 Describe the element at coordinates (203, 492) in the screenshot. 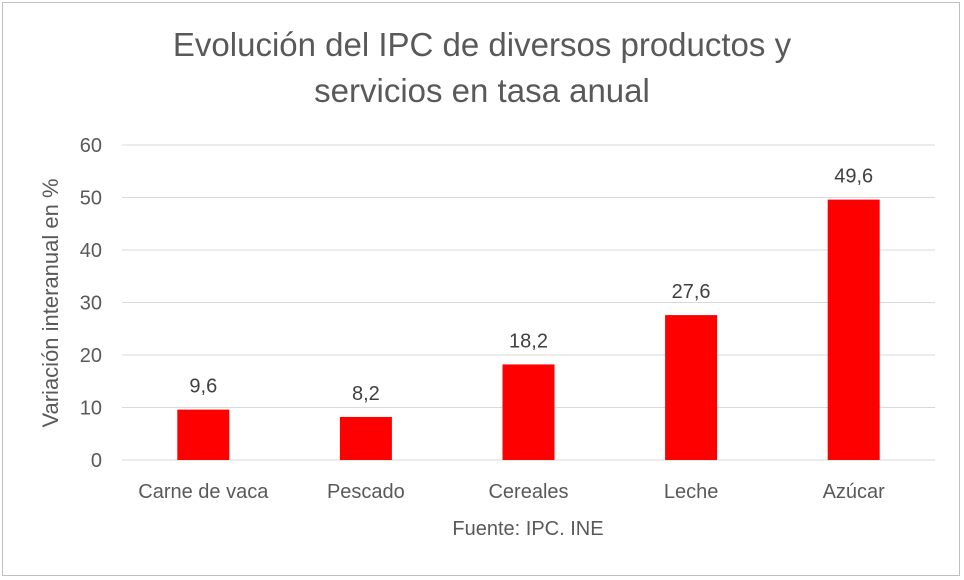

I see `x-category-label: Carne de vaca` at that location.